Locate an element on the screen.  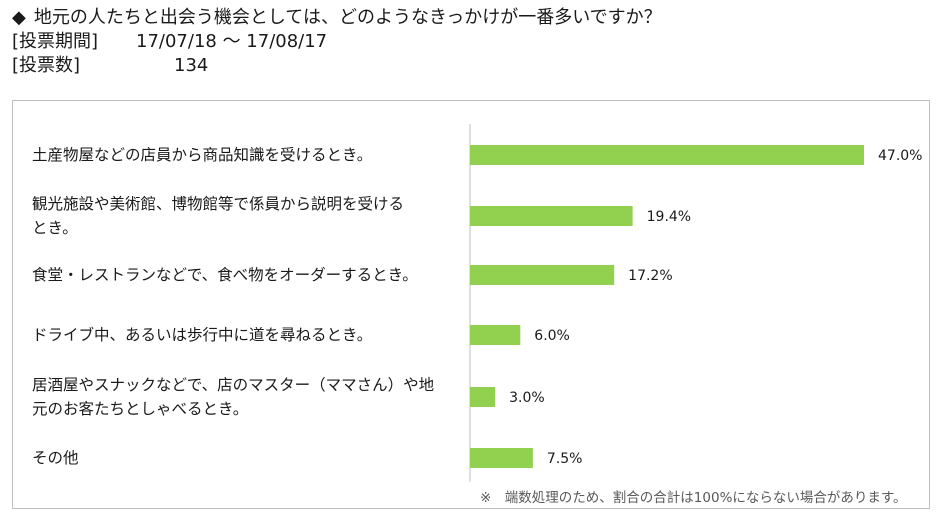
data-label: 7.5% is located at coordinates (565, 459).